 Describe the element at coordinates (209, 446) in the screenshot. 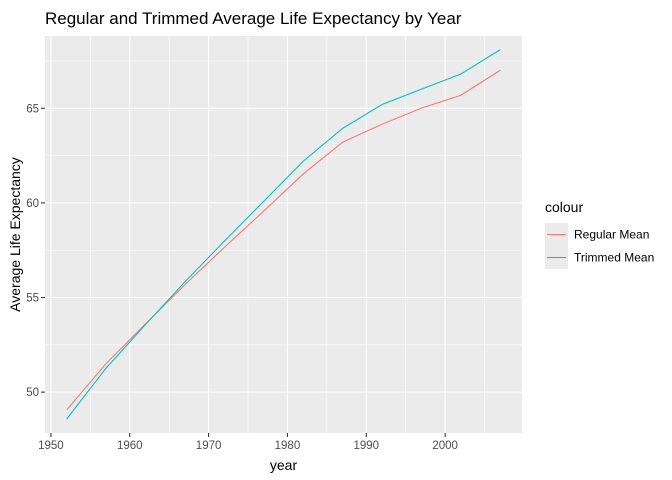

I see `x-tick-label-1970: 1970` at that location.